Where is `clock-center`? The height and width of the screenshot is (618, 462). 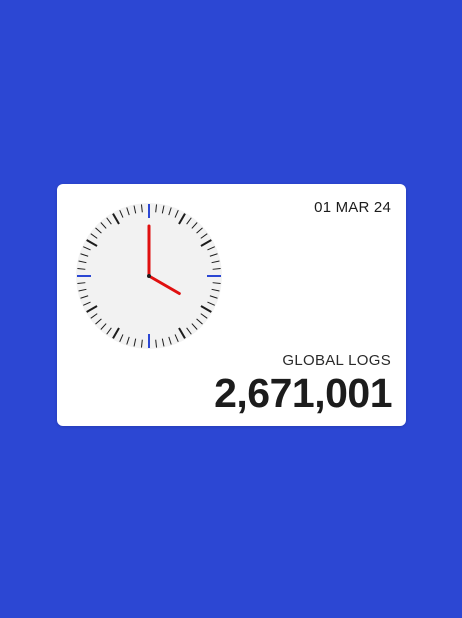
clock-center is located at coordinates (149, 276).